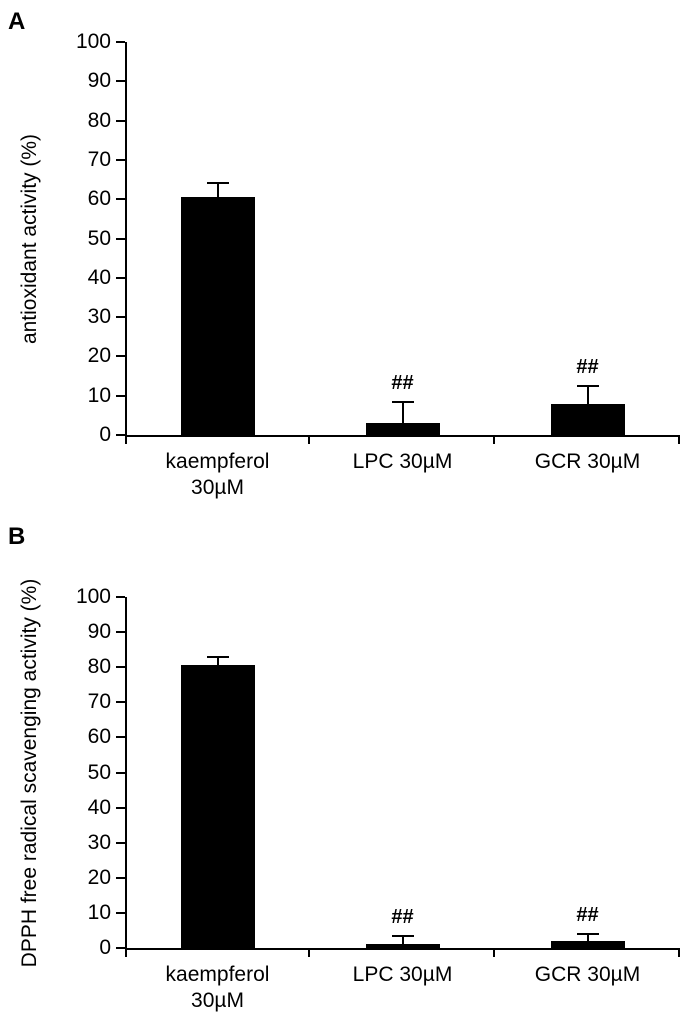 The width and height of the screenshot is (691, 1031). I want to click on panel-b-letter: B, so click(17, 536).